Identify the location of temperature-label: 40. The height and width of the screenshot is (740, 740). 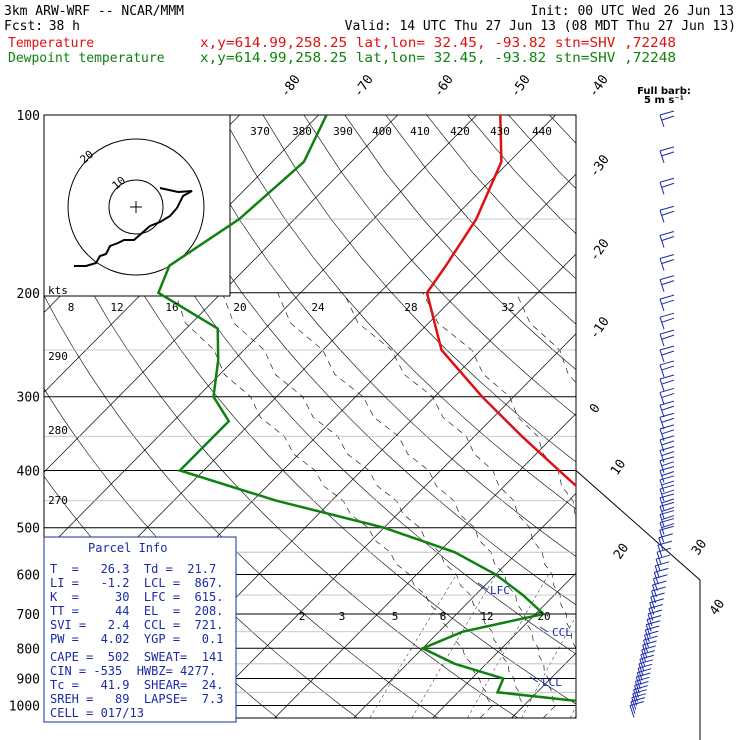
(717, 607).